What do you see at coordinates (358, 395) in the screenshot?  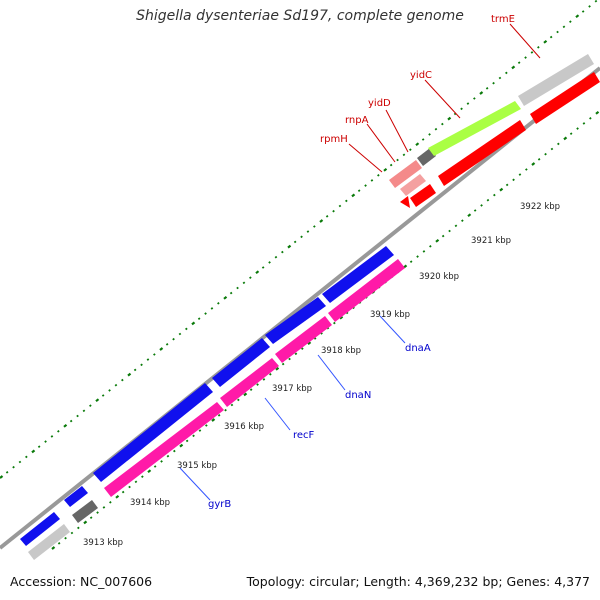 I see `gene-label-dnaN: dnaN` at bounding box center [358, 395].